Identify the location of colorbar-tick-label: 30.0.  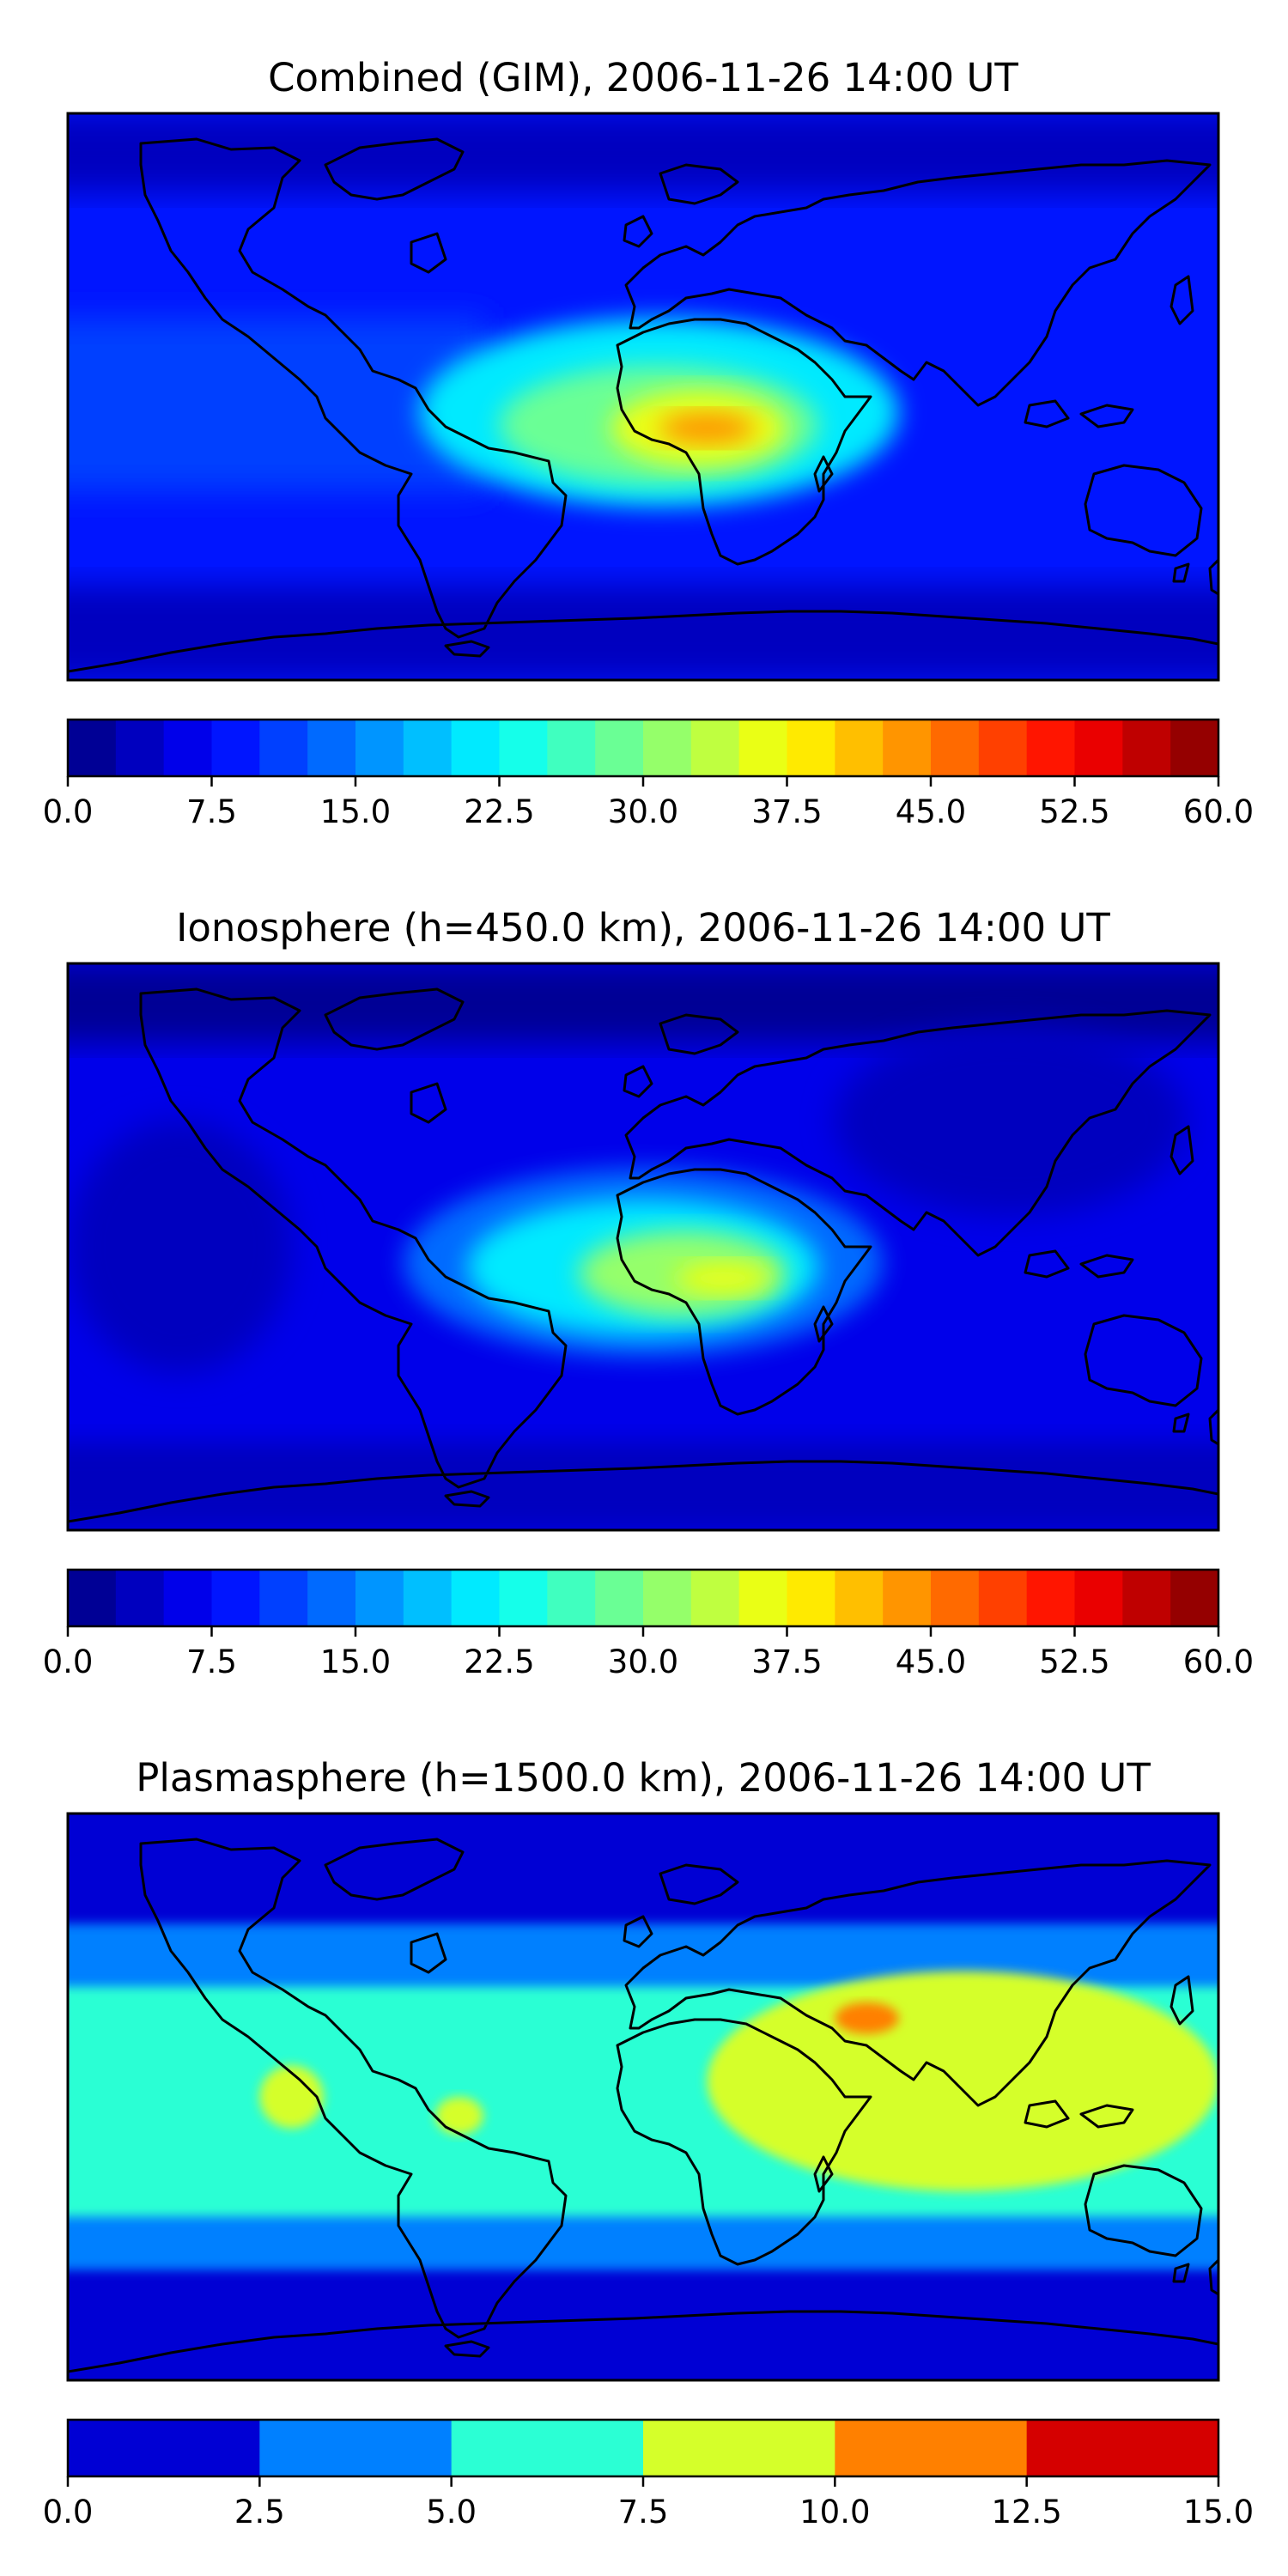
(643, 812).